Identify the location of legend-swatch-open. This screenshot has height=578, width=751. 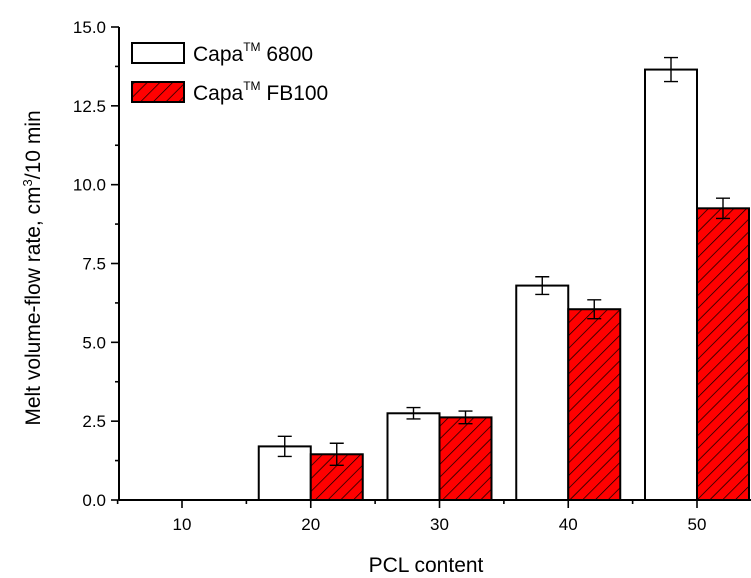
(158, 53).